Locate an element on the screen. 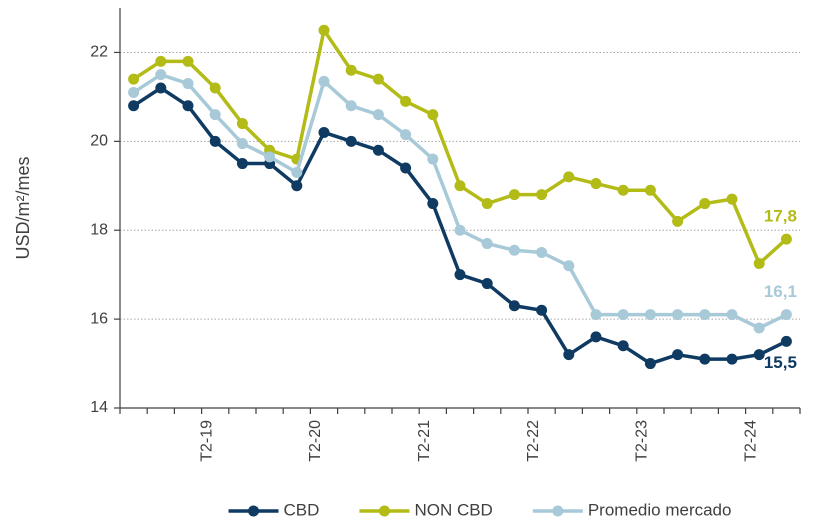 Image resolution: width=827 pixels, height=522 pixels. y-axis-label: USD/m²/mes is located at coordinates (23, 208).